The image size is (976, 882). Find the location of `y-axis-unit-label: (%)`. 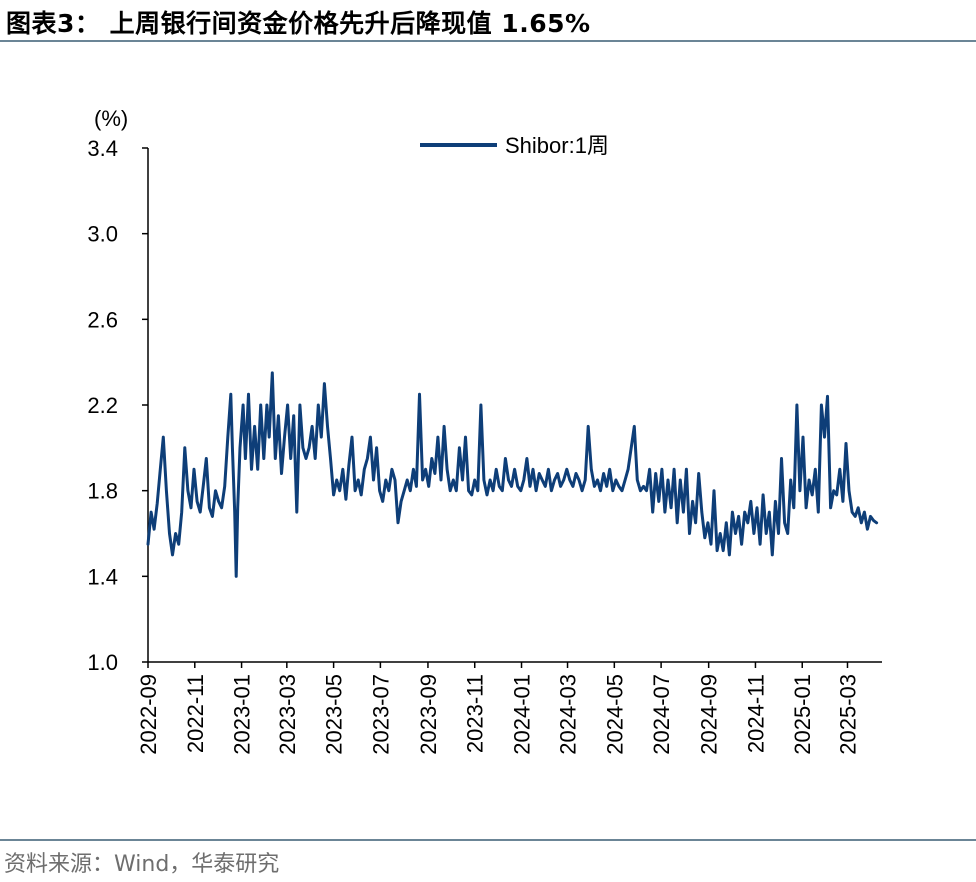

y-axis-unit-label: (%) is located at coordinates (111, 118).